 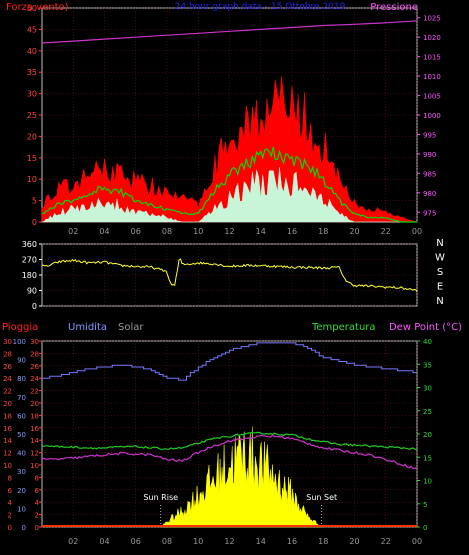 I want to click on temp-left-tick-label: 30, so click(x=34, y=342).